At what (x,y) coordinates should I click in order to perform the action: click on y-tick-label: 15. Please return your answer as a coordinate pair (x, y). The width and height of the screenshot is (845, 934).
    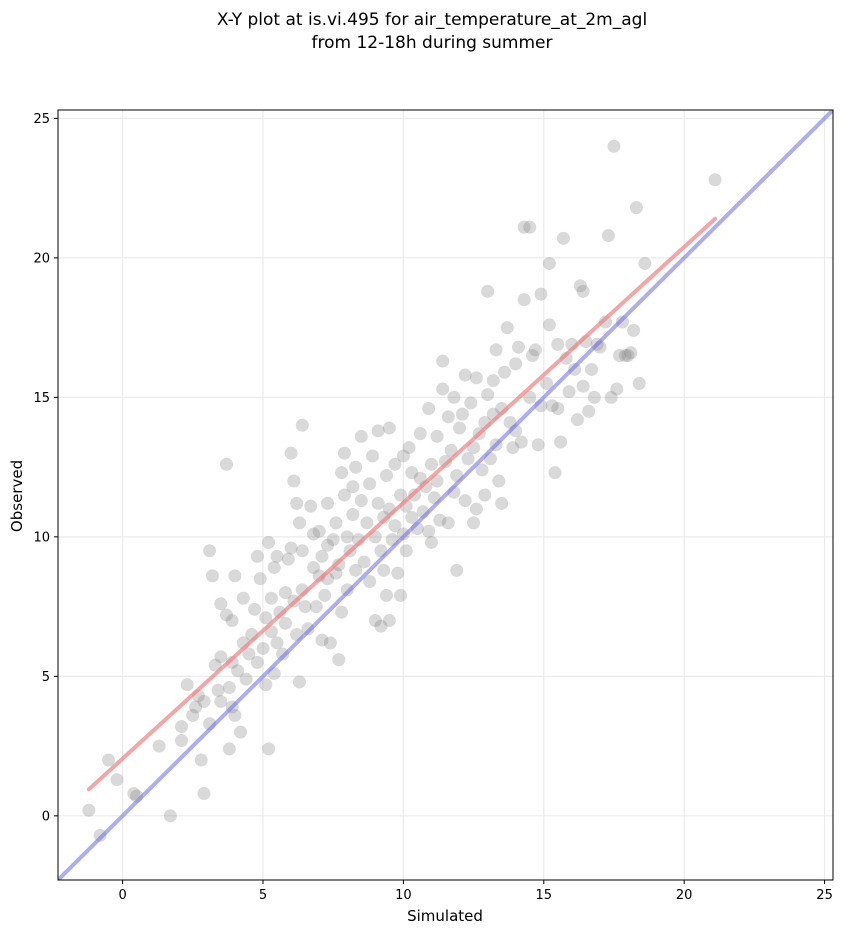
    Looking at the image, I should click on (41, 398).